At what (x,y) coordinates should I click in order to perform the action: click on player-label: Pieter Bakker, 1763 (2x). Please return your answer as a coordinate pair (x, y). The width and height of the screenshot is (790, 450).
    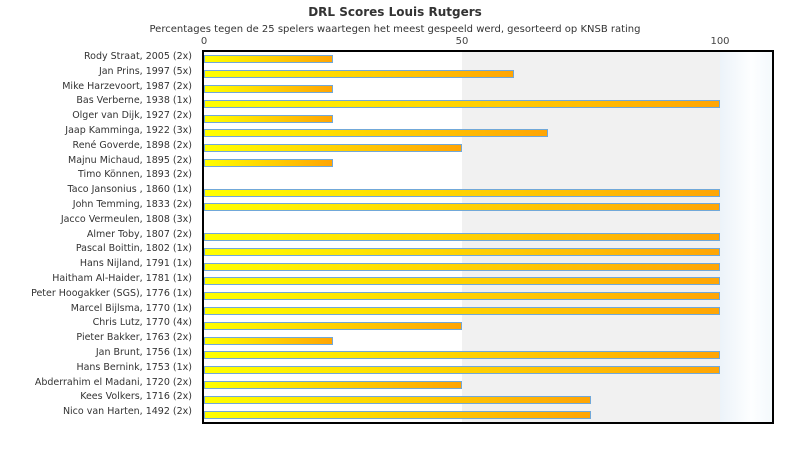
    Looking at the image, I should click on (134, 338).